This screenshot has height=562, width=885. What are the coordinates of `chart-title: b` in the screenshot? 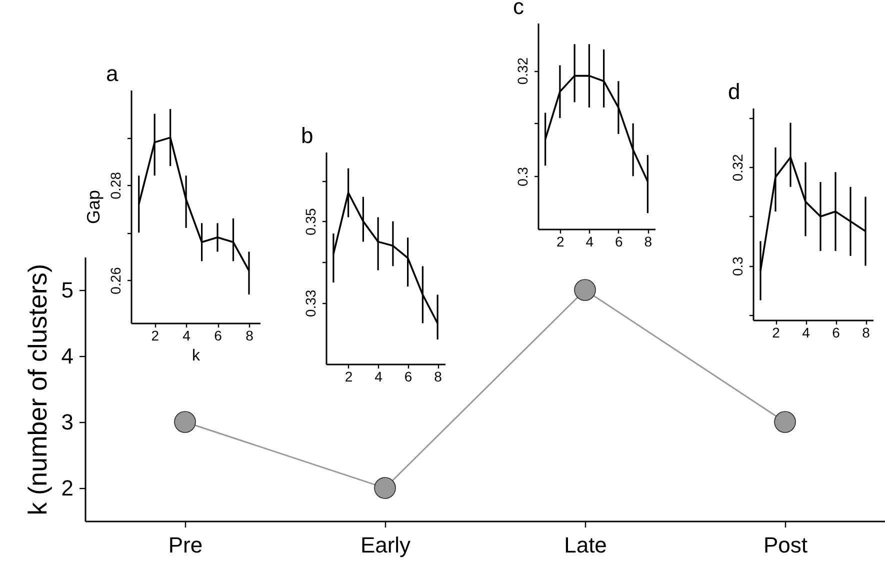 It's located at (307, 135).